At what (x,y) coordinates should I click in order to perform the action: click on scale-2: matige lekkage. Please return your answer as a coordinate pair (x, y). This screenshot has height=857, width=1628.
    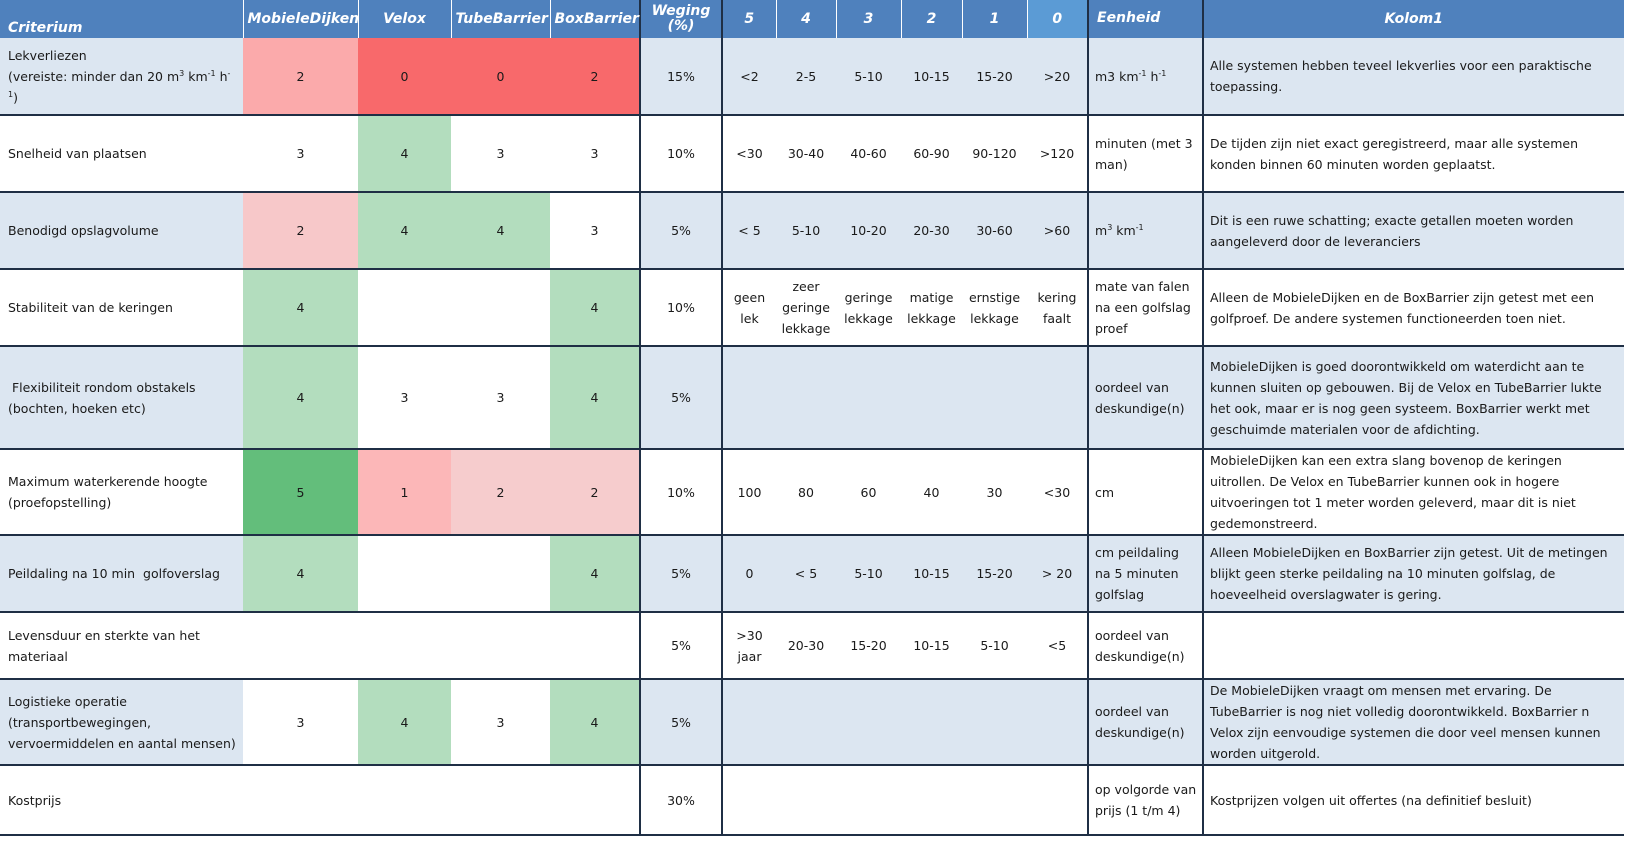
    Looking at the image, I should click on (931, 308).